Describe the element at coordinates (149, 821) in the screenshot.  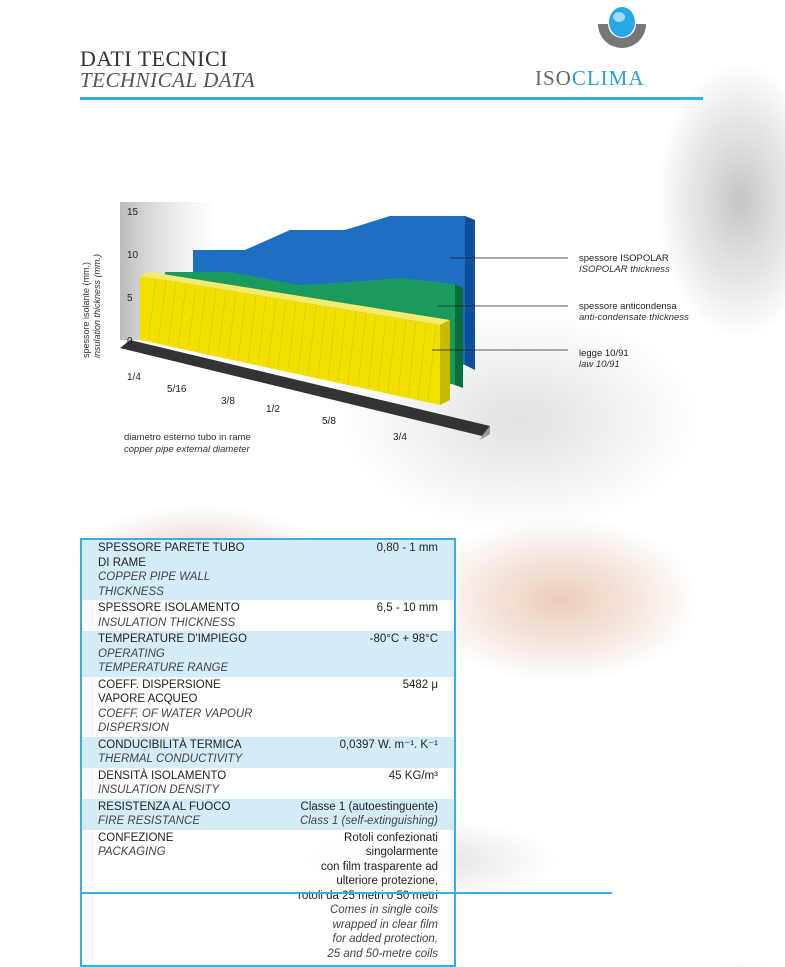
I see `label-en: FIRE RESISTANCE` at that location.